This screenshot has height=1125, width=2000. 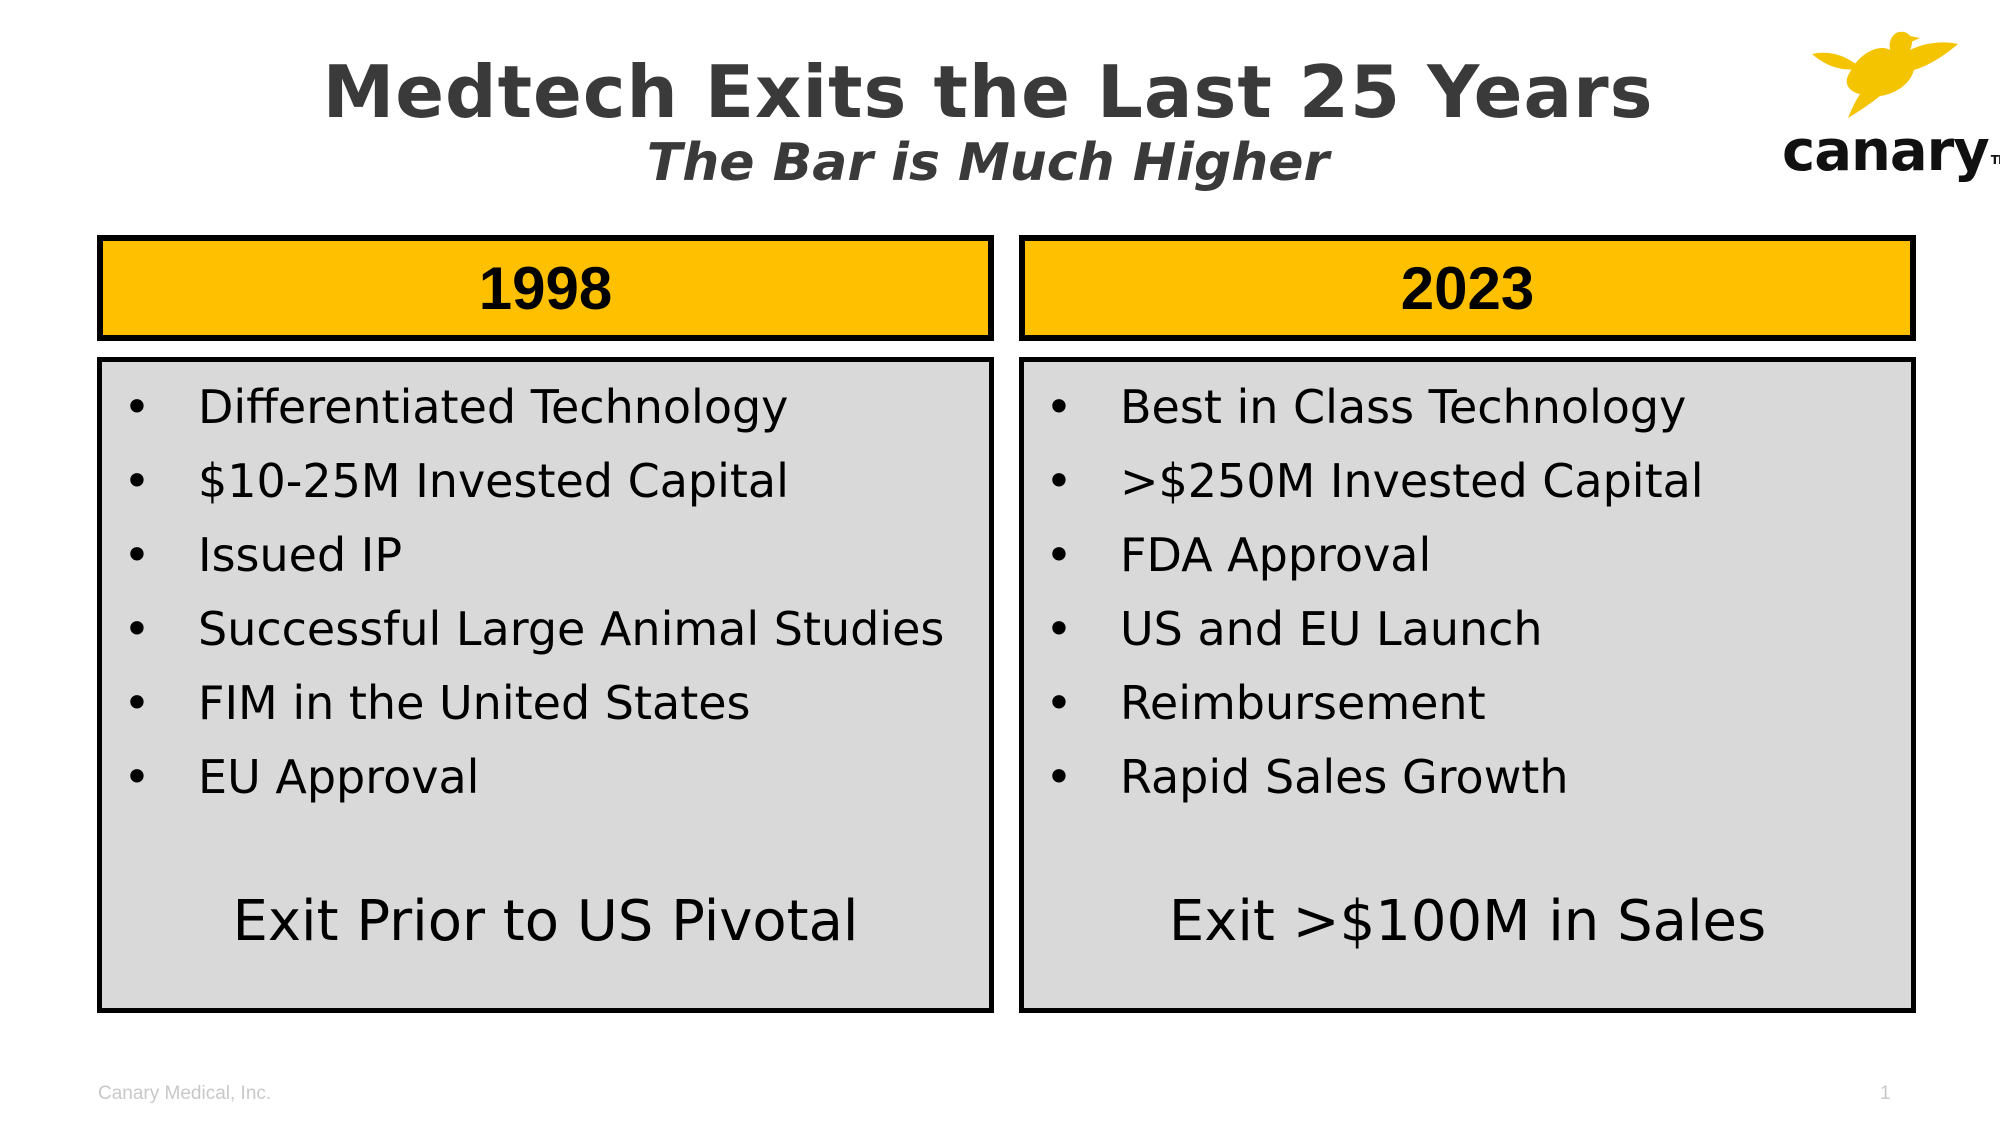 What do you see at coordinates (545, 288) in the screenshot?
I see `column-header-1998: 1998` at bounding box center [545, 288].